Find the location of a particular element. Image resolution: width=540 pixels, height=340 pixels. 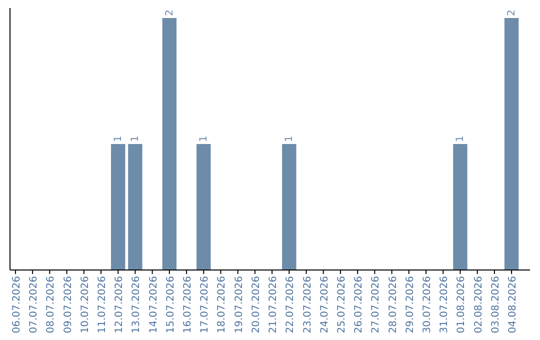

x-tick-label: 20.07.2026 is located at coordinates (256, 305).